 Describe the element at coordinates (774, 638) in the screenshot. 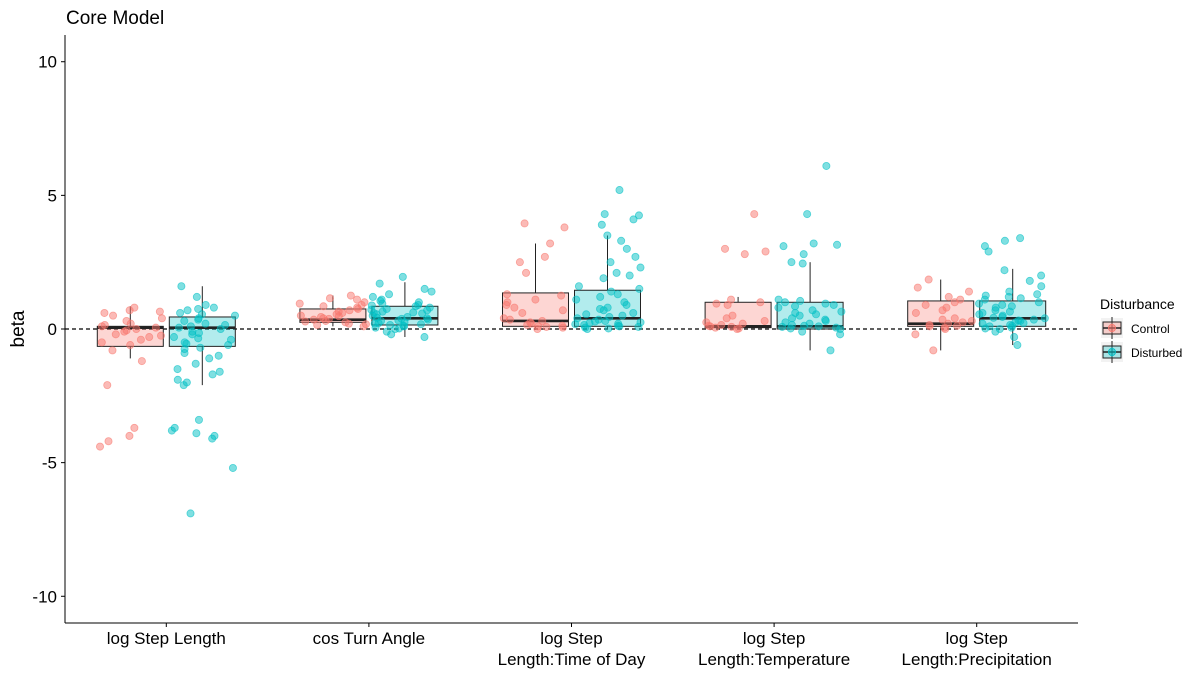

I see `x-tick-label-line: log Step` at that location.